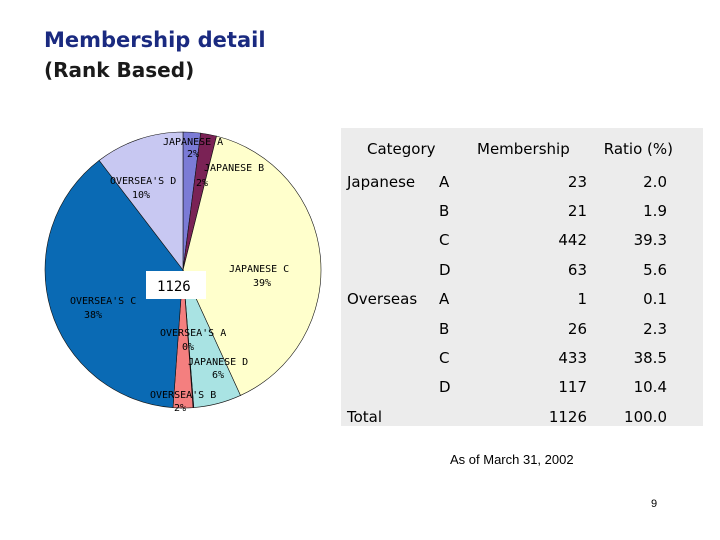 The height and width of the screenshot is (540, 720). Describe the element at coordinates (582, 299) in the screenshot. I see `cell-membership: 1` at that location.